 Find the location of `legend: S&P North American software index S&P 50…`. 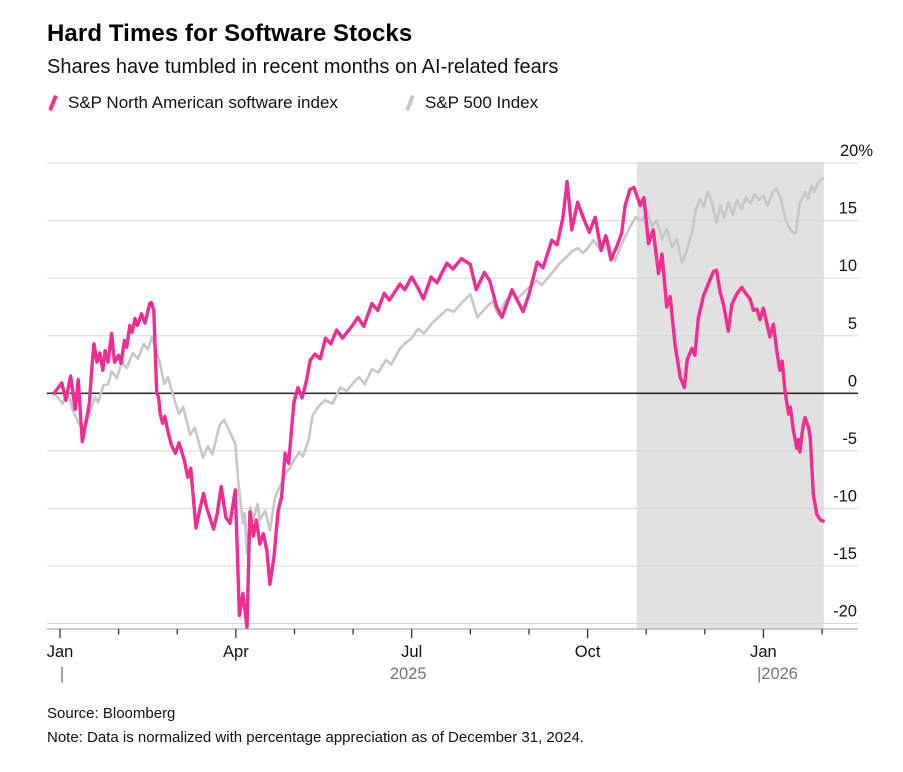

legend: S&P North American software index S&P 50… is located at coordinates (457, 104).